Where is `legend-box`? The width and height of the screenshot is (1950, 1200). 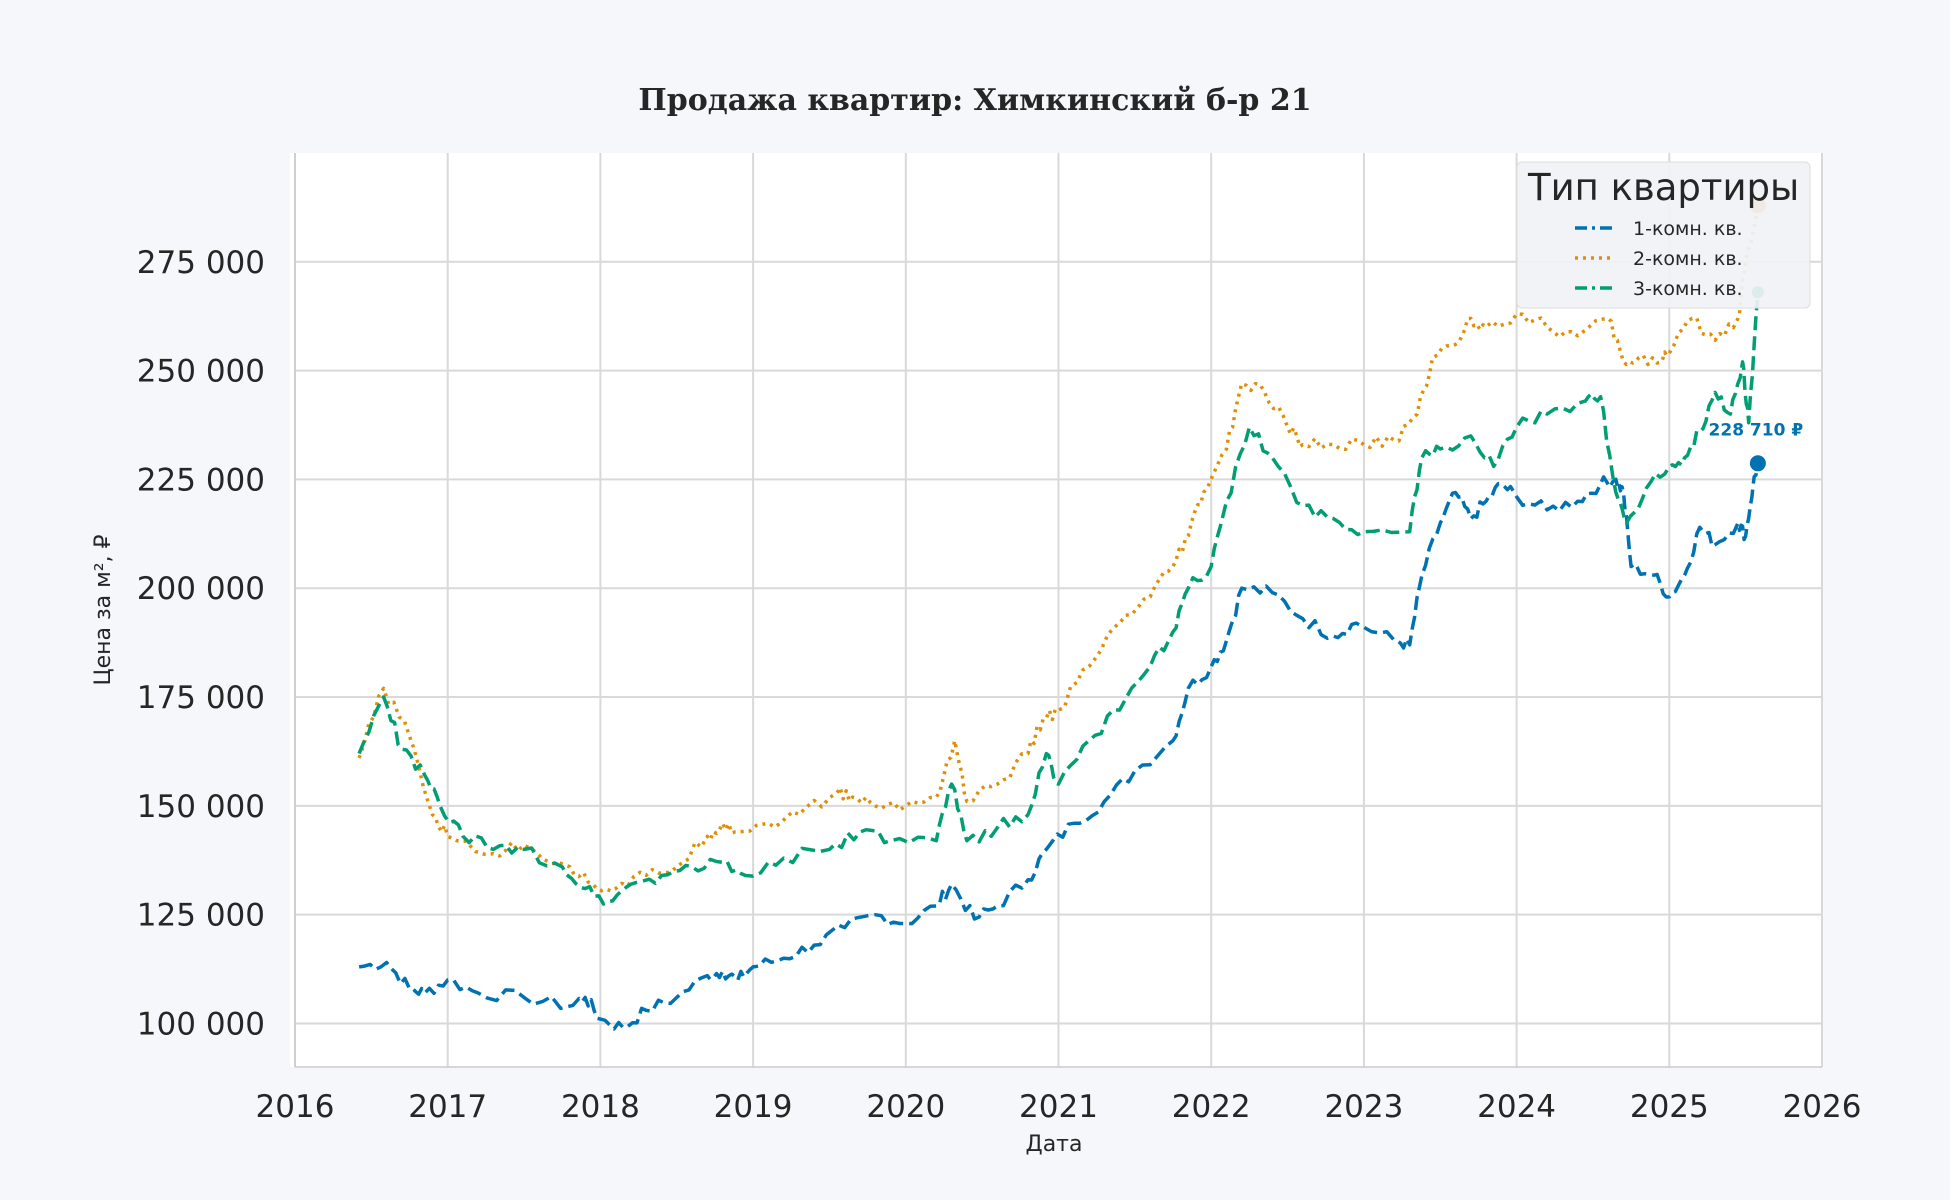 legend-box is located at coordinates (1663, 235).